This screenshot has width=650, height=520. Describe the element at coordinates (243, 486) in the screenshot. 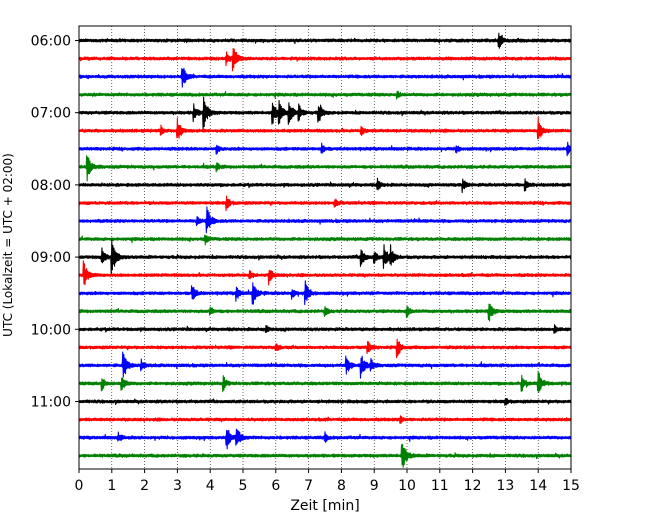

I see `x-tick-label: 5` at that location.